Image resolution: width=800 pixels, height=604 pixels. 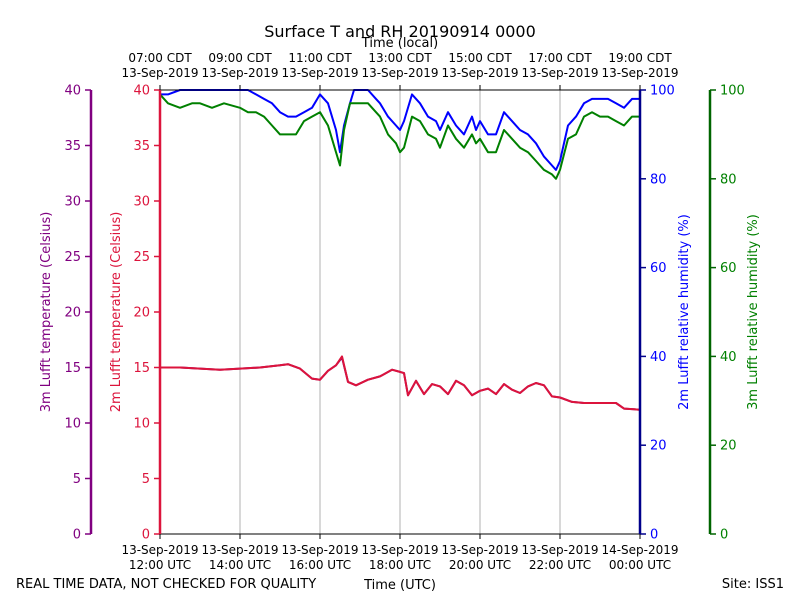 I want to click on y-tick-label-rh2m: 0, so click(x=654, y=535).